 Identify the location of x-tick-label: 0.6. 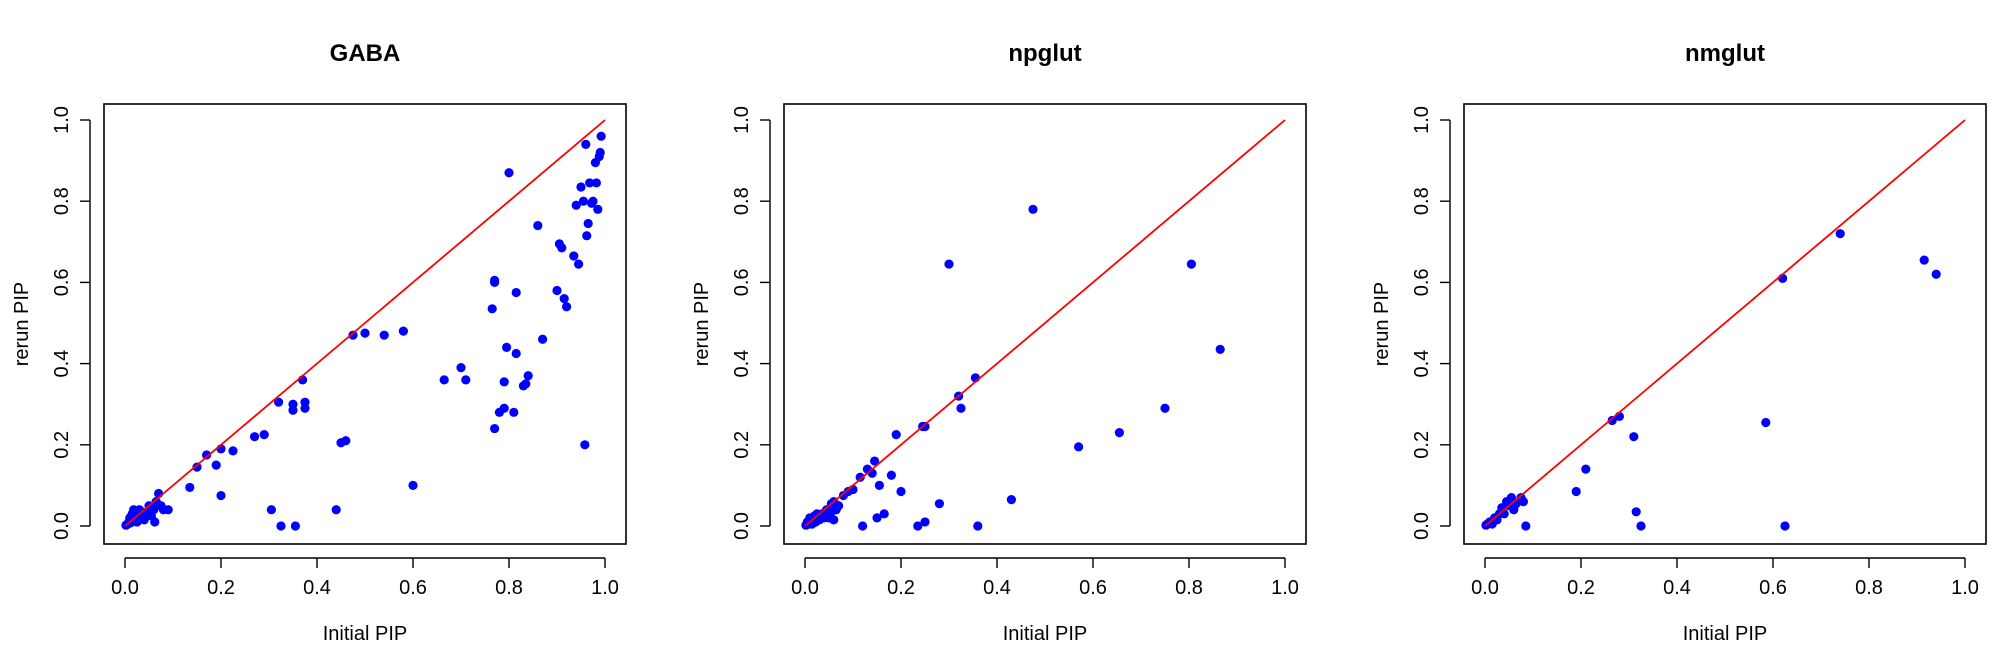
(1773, 588).